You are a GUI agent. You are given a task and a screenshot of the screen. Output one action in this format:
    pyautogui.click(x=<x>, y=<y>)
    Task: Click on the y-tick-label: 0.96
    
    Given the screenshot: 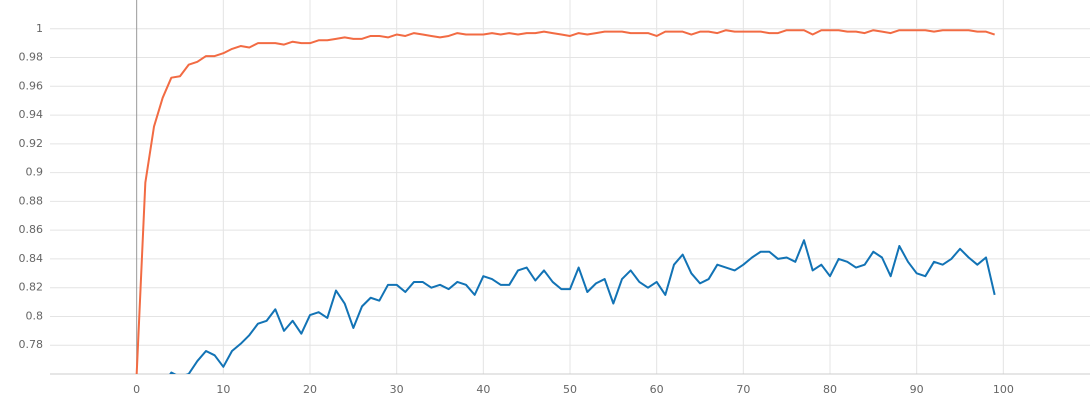 What is the action you would take?
    pyautogui.click(x=31, y=85)
    